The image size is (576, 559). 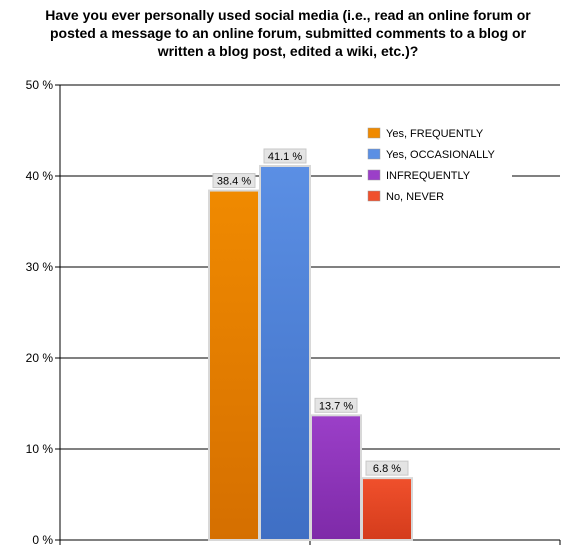 I want to click on data-label: 13.7 %, so click(x=336, y=406).